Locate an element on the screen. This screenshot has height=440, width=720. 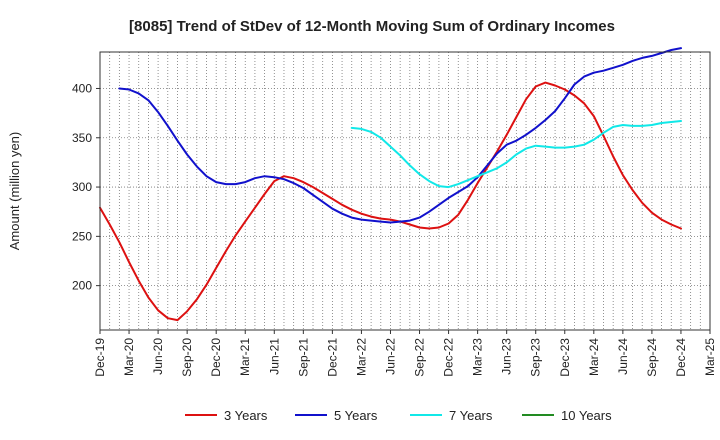
x-tick-label: Dec-24 is located at coordinates (681, 357).